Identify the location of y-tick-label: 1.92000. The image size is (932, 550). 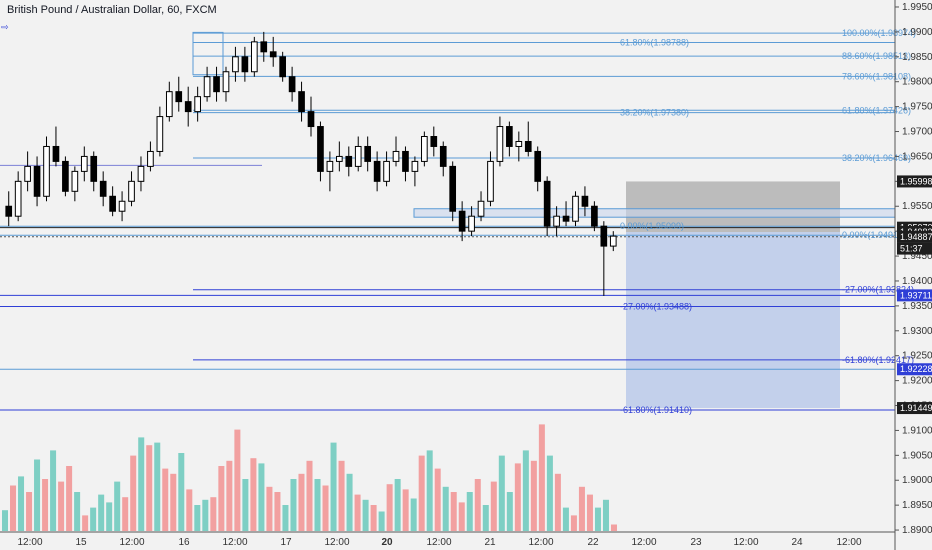
(917, 381).